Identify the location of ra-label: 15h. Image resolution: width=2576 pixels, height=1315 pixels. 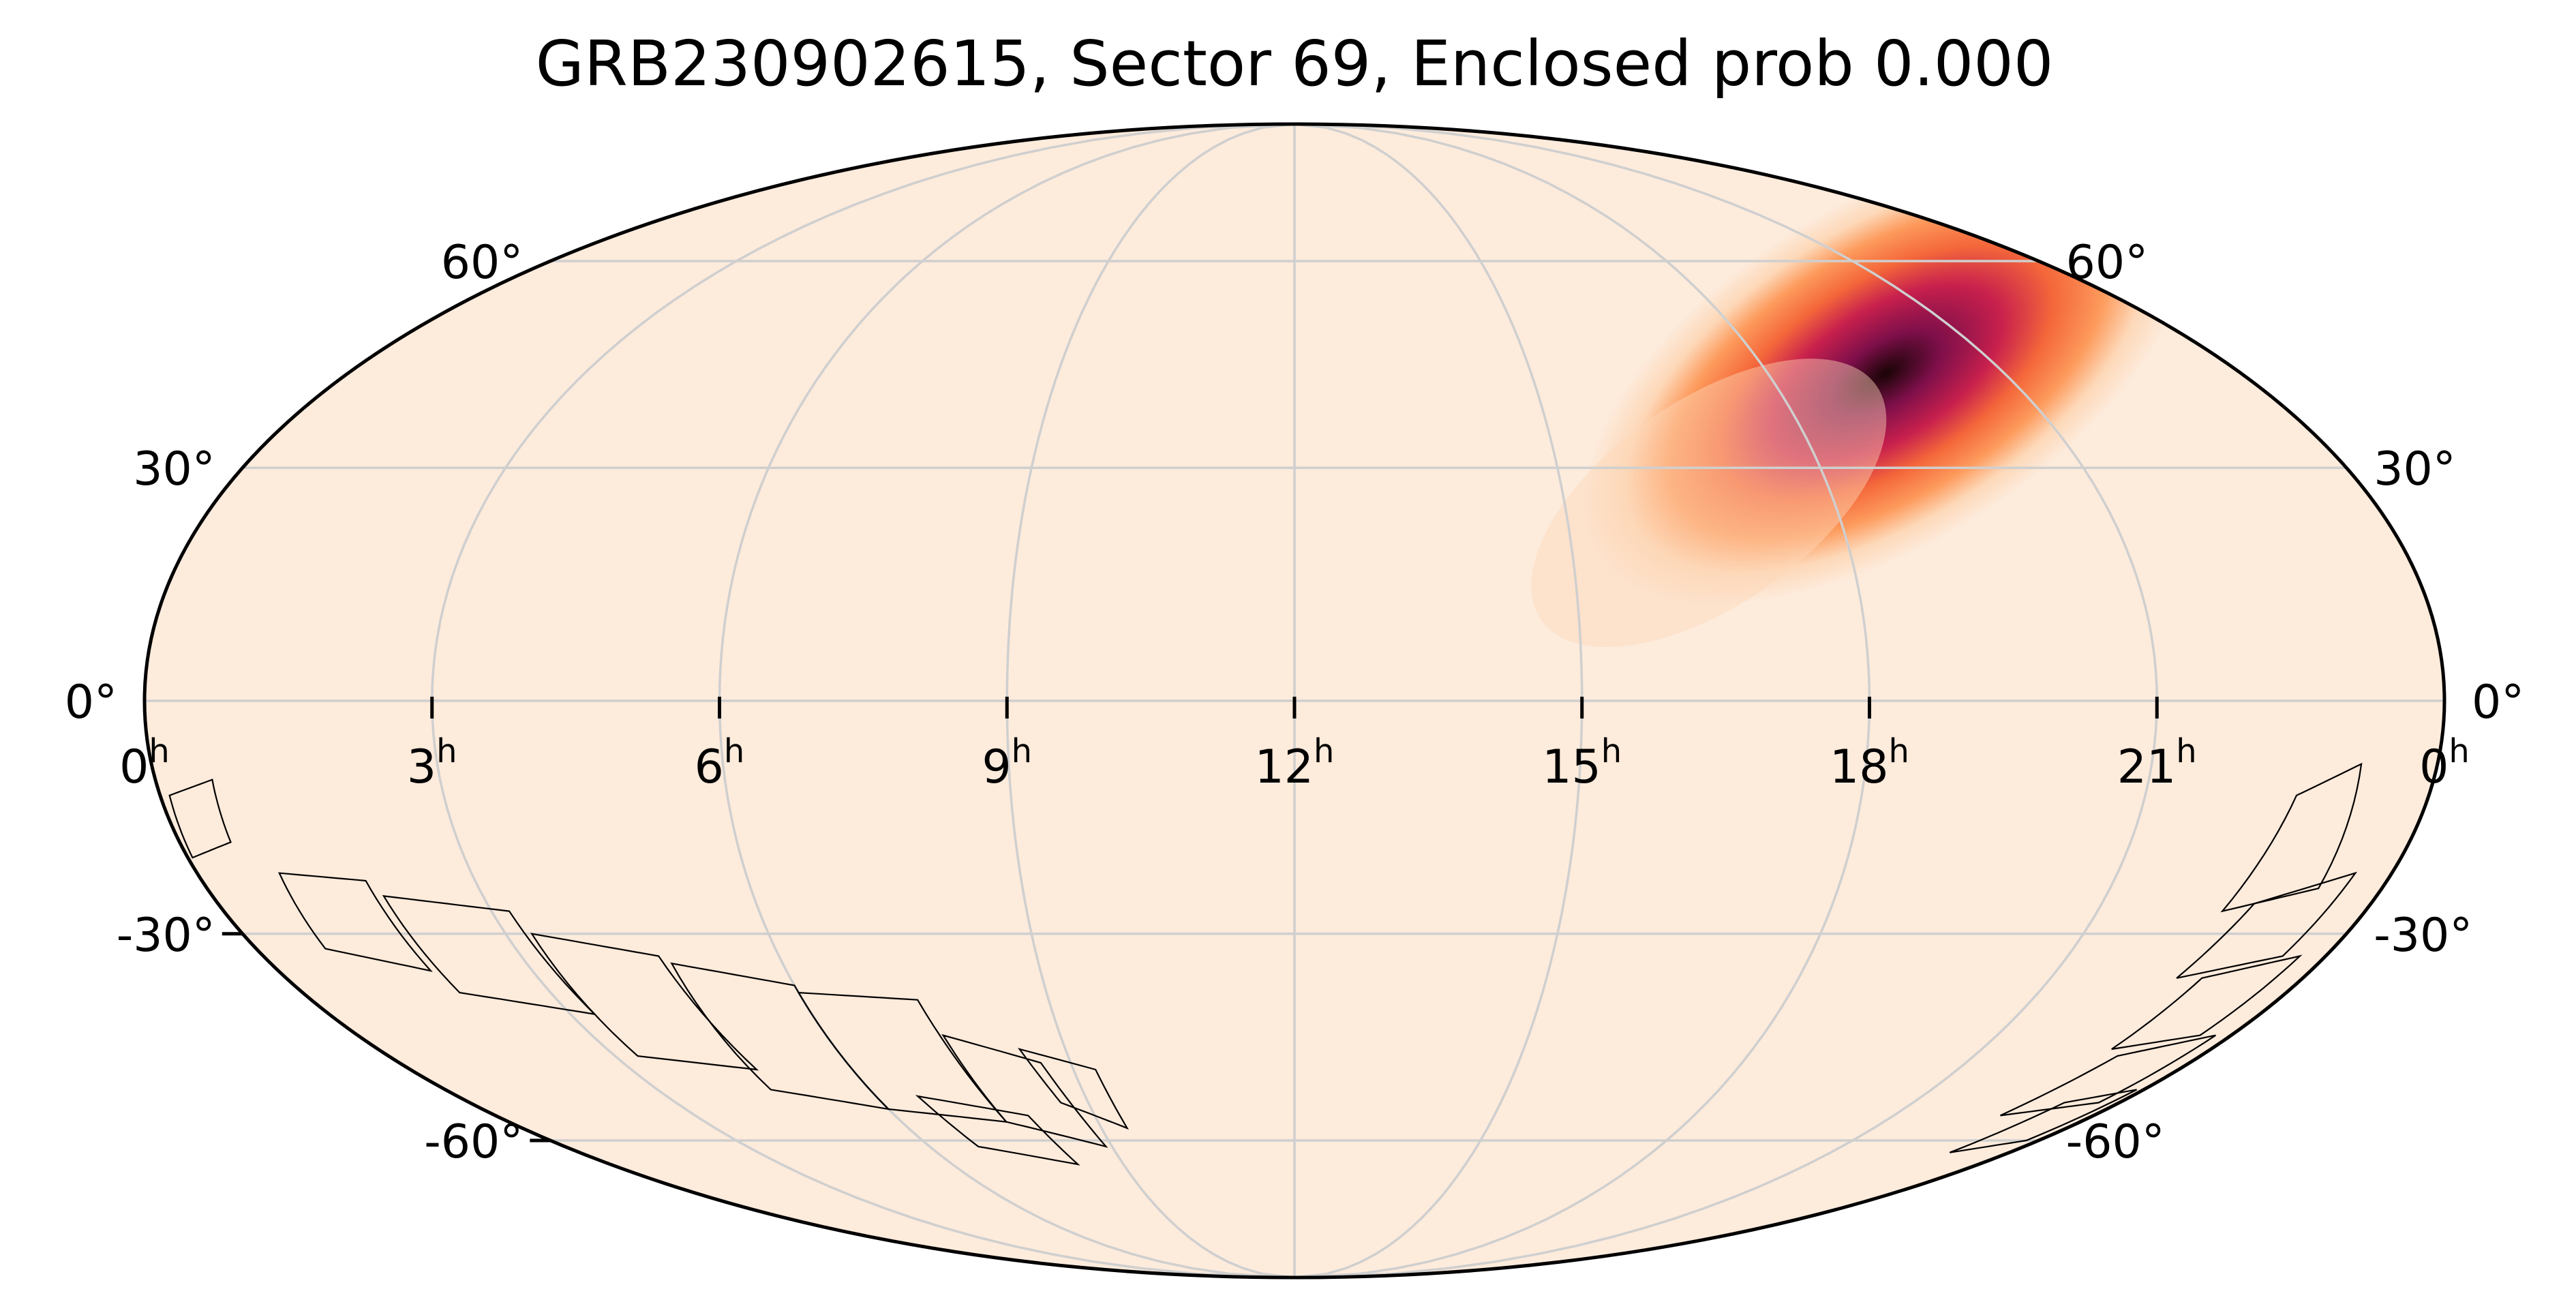
(1582, 763).